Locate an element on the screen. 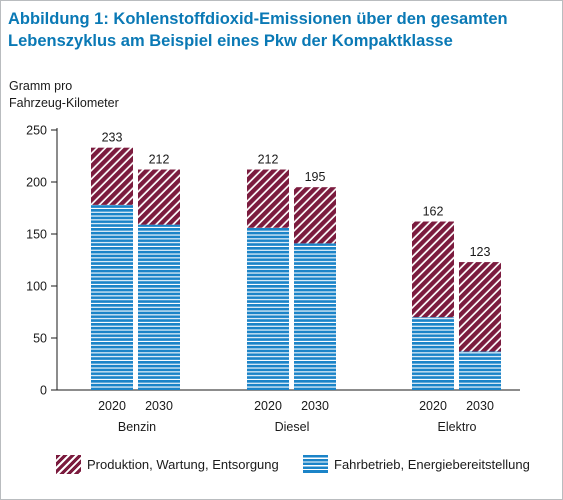 The width and height of the screenshot is (563, 500). legend-label-fahrbetrieb: Fahrbetrieb, Energiebereitstellung is located at coordinates (432, 464).